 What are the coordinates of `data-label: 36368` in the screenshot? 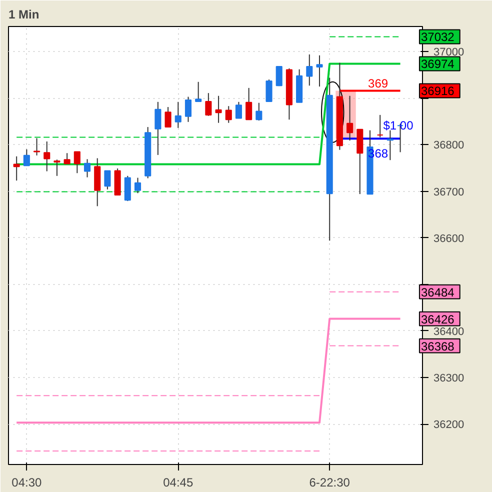 It's located at (437, 346).